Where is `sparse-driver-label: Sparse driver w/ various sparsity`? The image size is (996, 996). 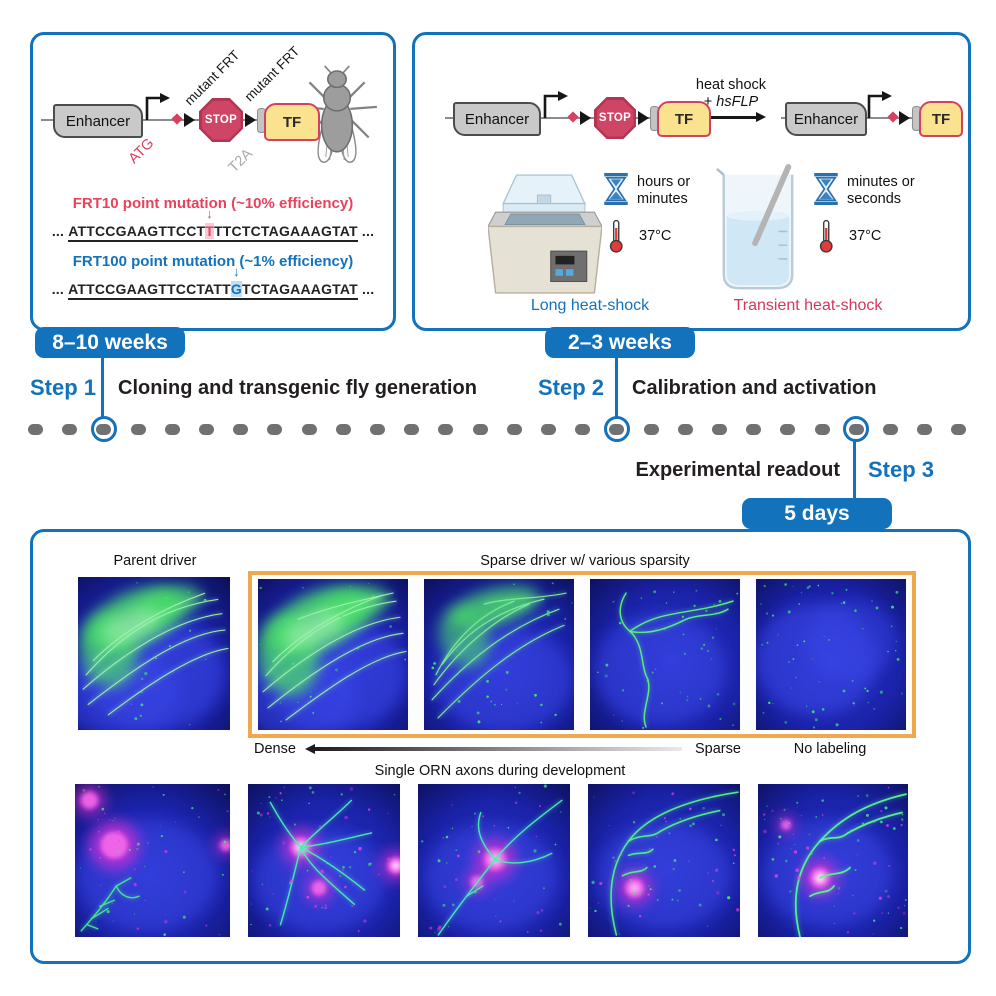 sparse-driver-label: Sparse driver w/ various sparsity is located at coordinates (585, 561).